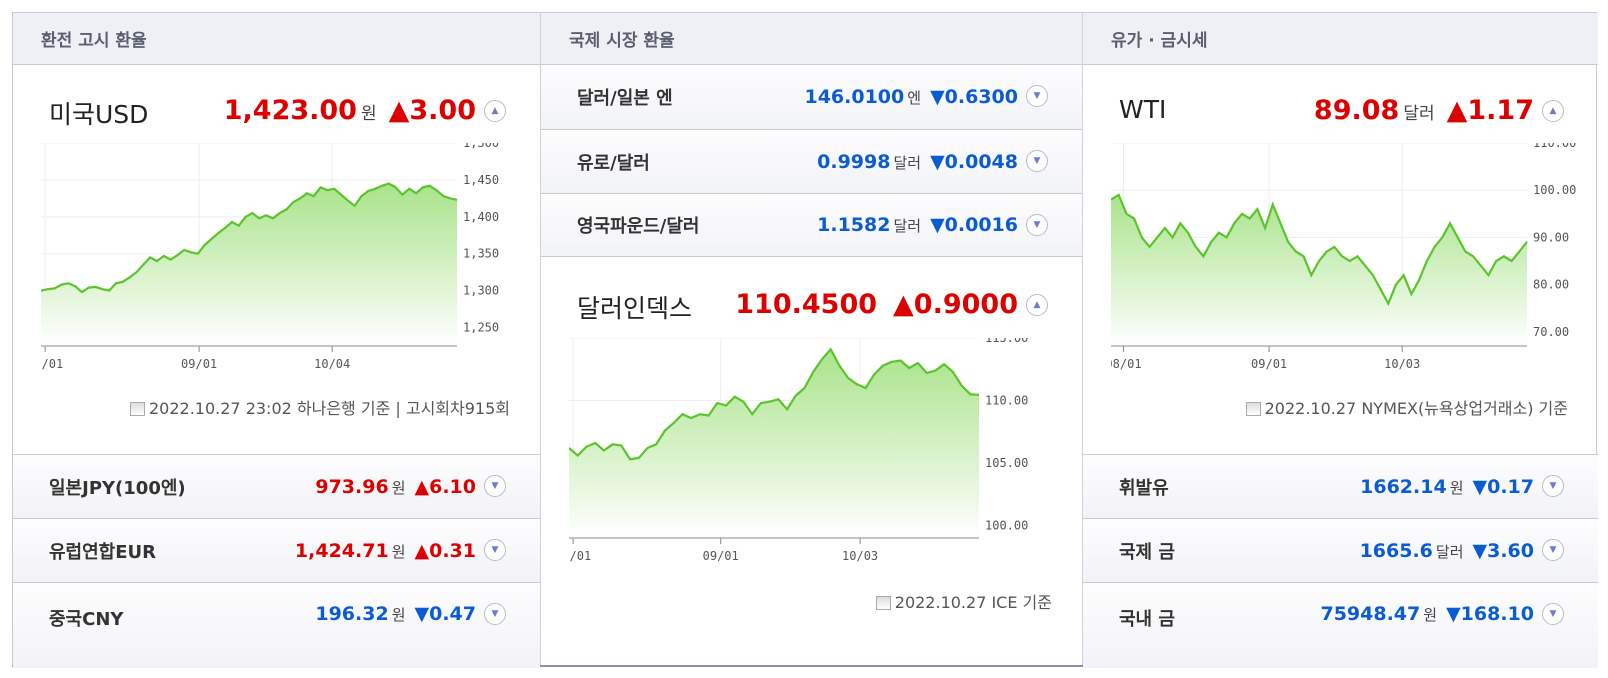 Image resolution: width=1608 pixels, height=678 pixels. What do you see at coordinates (481, 180) in the screenshot?
I see `y-tick-label: 1,450` at bounding box center [481, 180].